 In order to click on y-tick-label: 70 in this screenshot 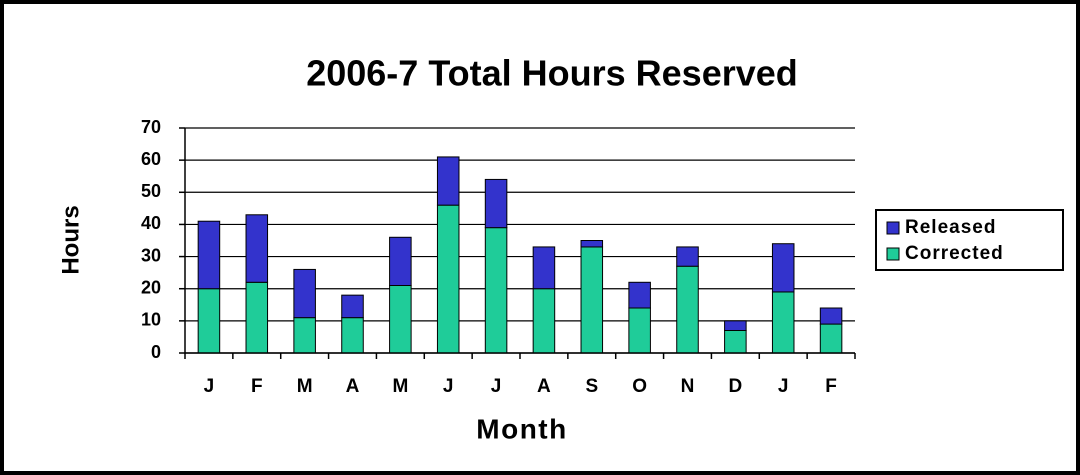, I will do `click(151, 127)`.